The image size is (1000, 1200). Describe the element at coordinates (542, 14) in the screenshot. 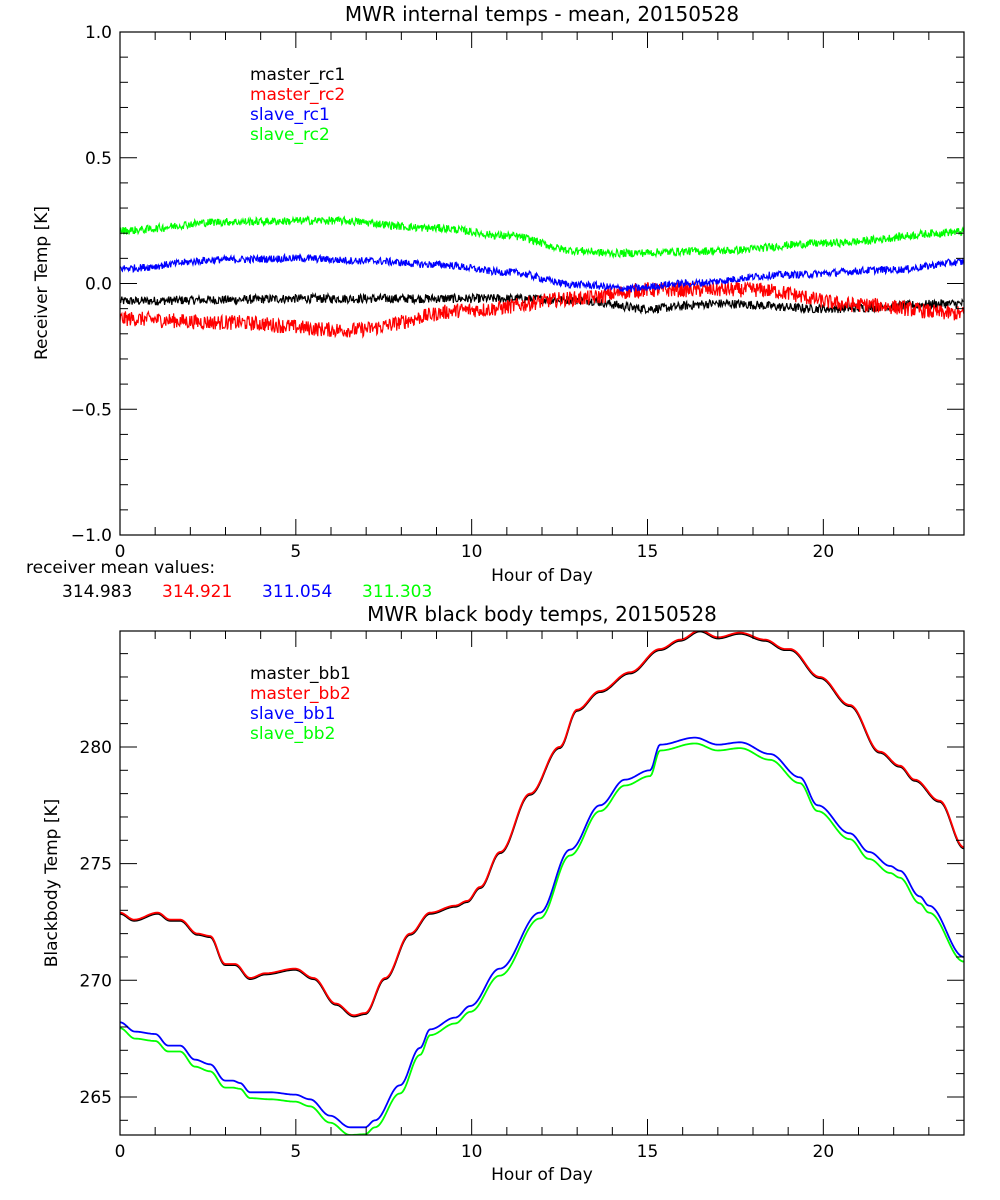

I see `chart-title: MWR internal temps - mean, 20150528` at that location.